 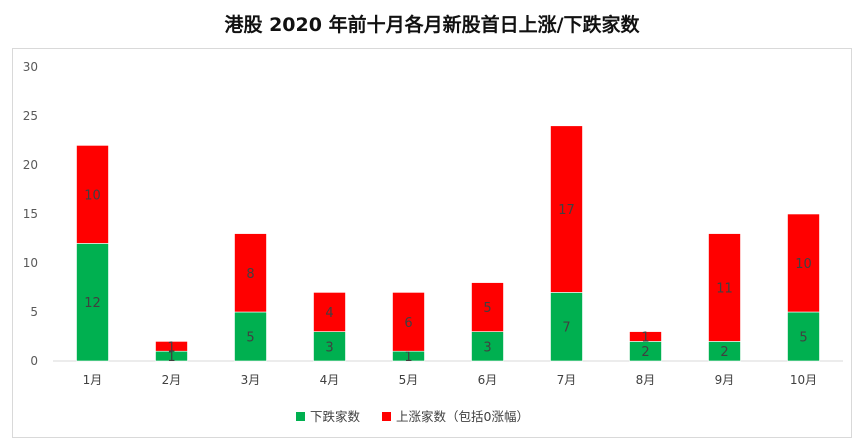 I want to click on data-label: 4, so click(x=329, y=313).